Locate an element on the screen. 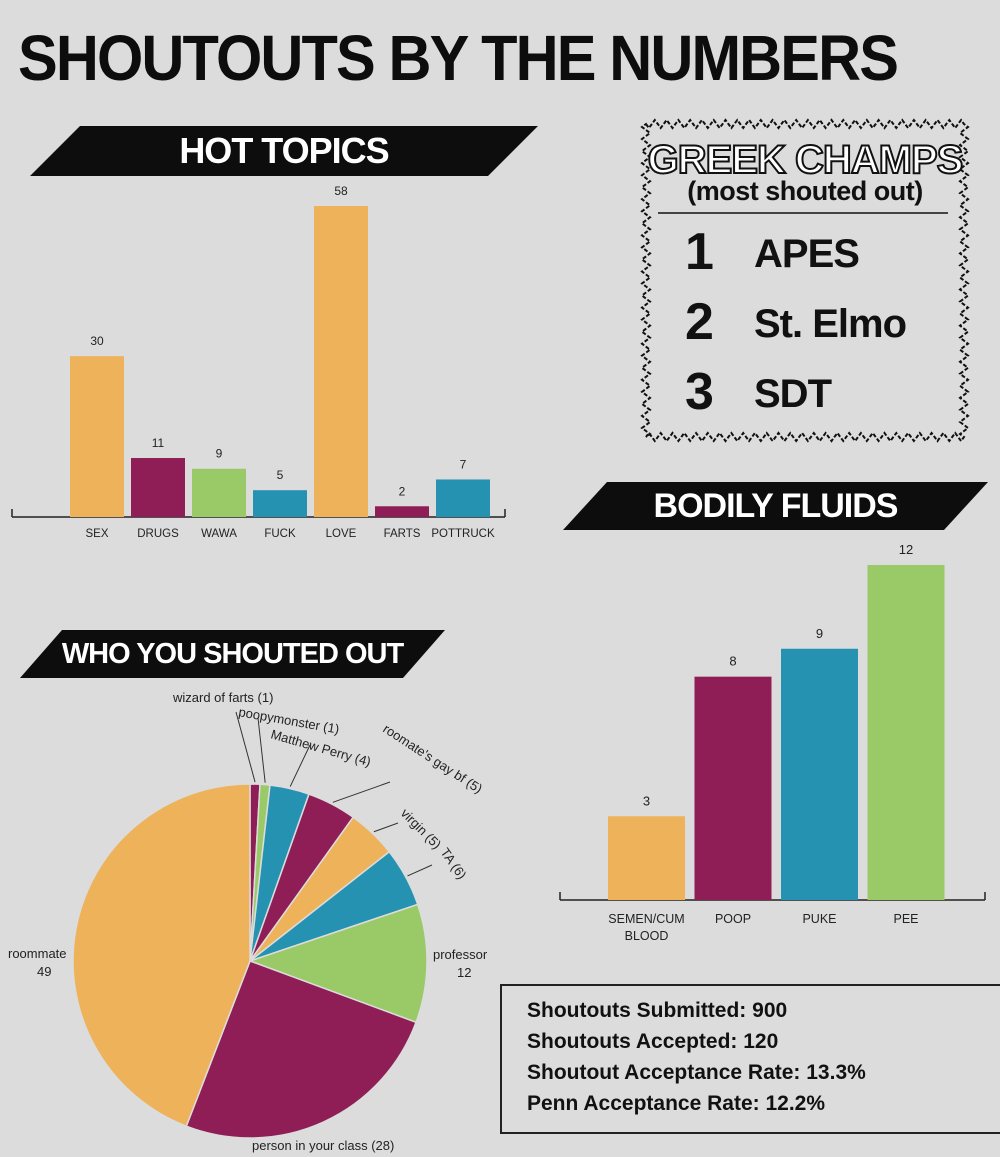  slice-label: person in your class (28) is located at coordinates (323, 1145).